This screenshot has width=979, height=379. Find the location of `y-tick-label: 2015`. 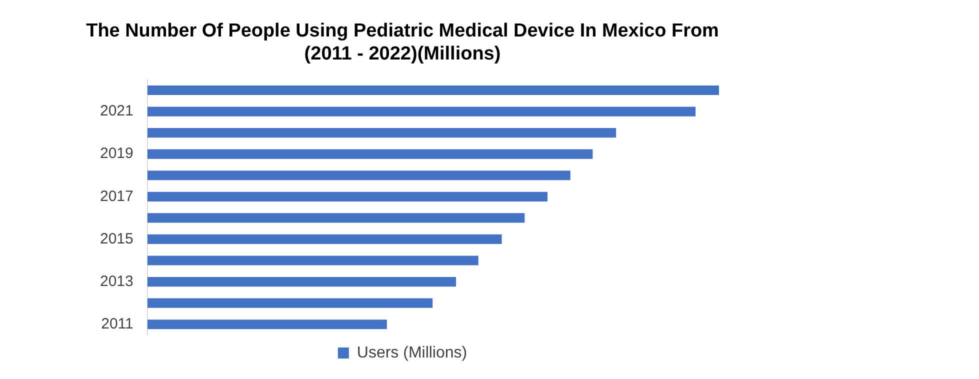

y-tick-label: 2015 is located at coordinates (117, 239).